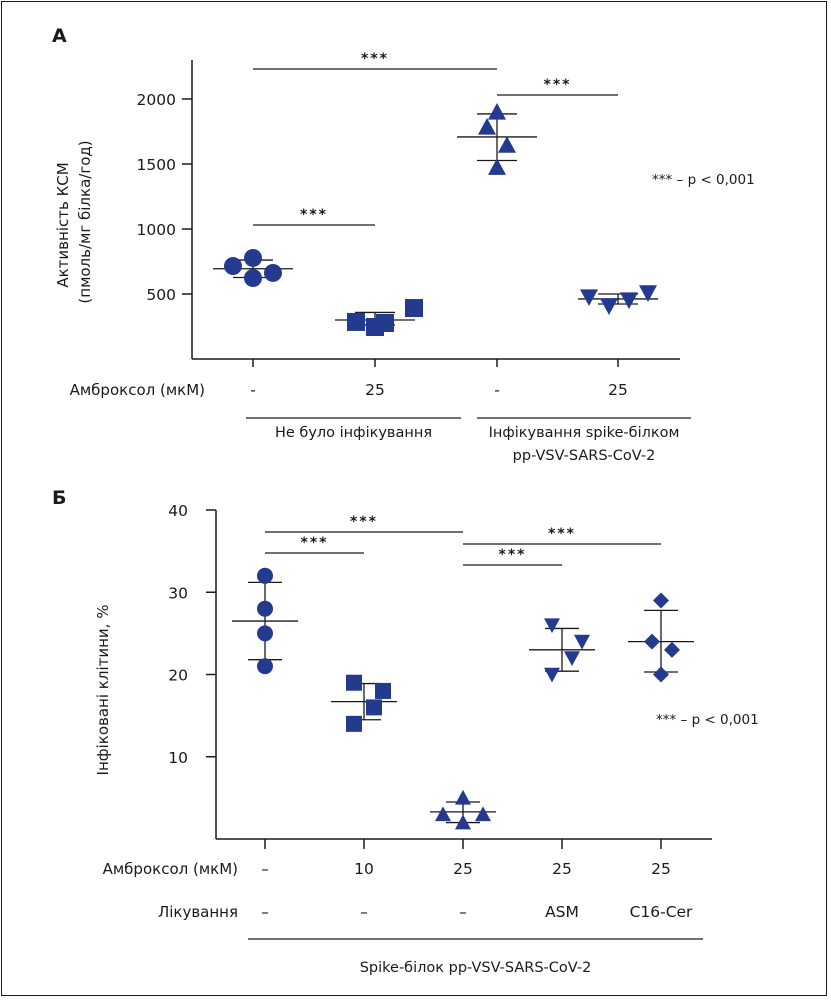 This screenshot has height=1001, width=831. I want to click on y-axis-label-a-line2: (пмоль/мг білка/год), so click(85, 221).